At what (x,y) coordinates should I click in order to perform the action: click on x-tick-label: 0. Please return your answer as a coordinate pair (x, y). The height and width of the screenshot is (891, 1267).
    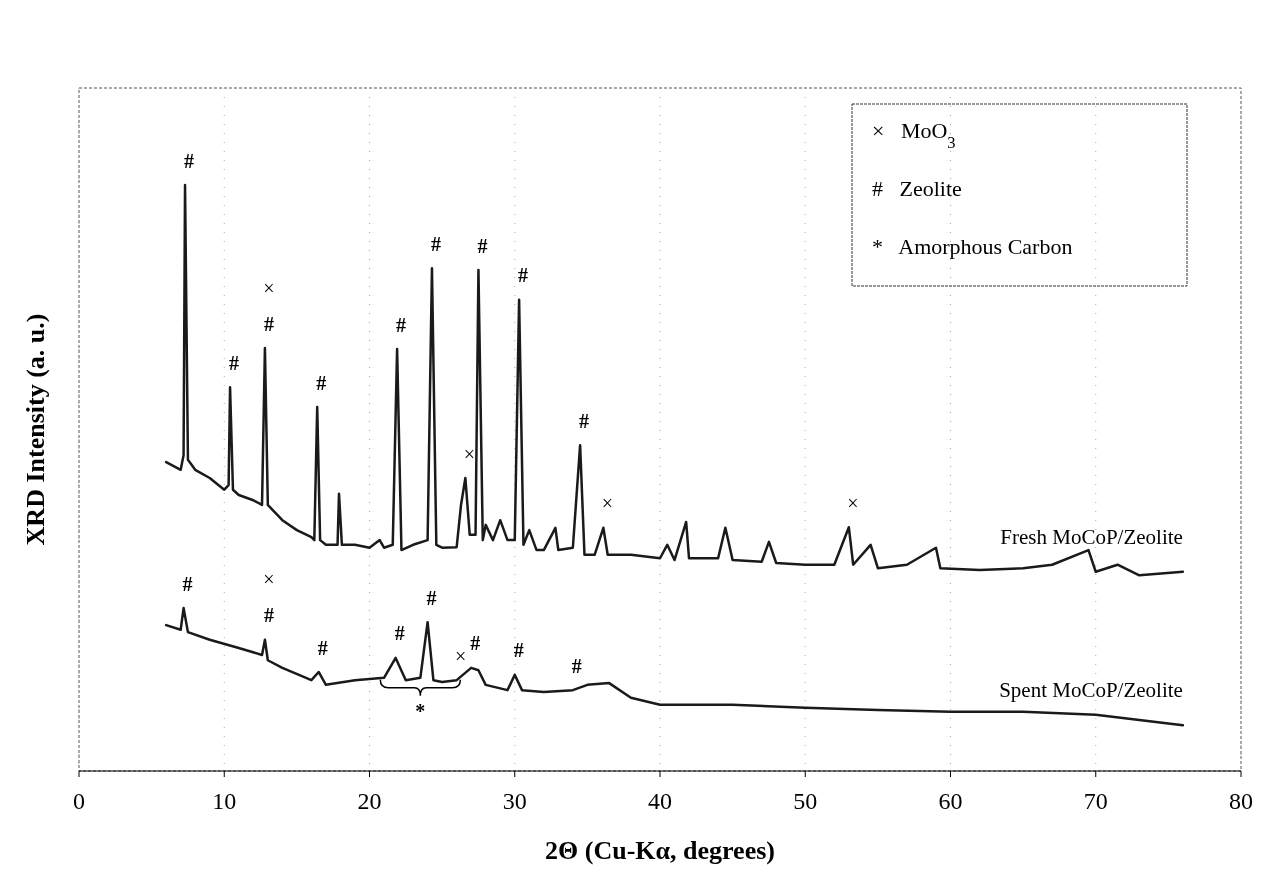
    Looking at the image, I should click on (79, 801).